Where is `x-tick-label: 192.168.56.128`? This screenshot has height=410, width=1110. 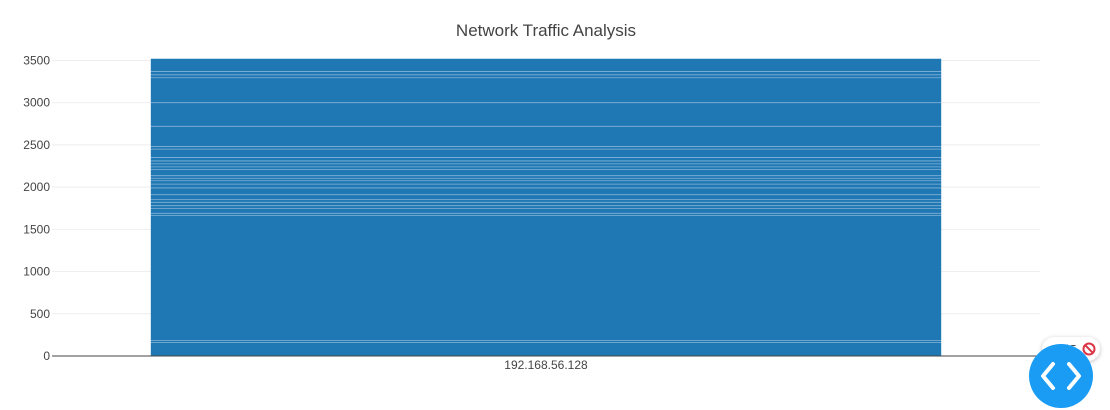
x-tick-label: 192.168.56.128 is located at coordinates (546, 365).